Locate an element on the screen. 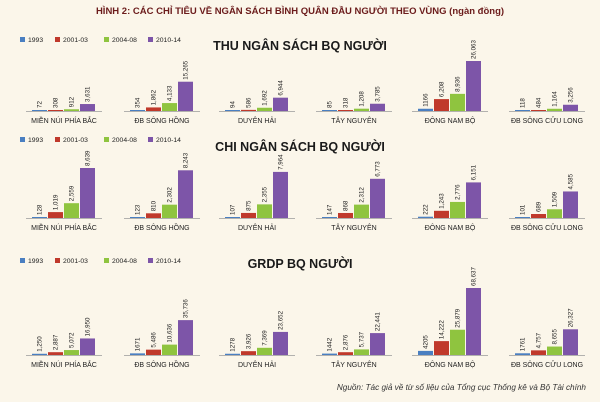 This screenshot has width=600, height=402. data-label: 147 is located at coordinates (330, 209).